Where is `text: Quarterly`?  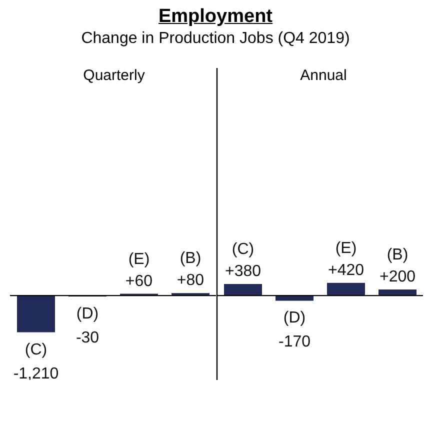
text: Quarterly is located at coordinates (114, 75).